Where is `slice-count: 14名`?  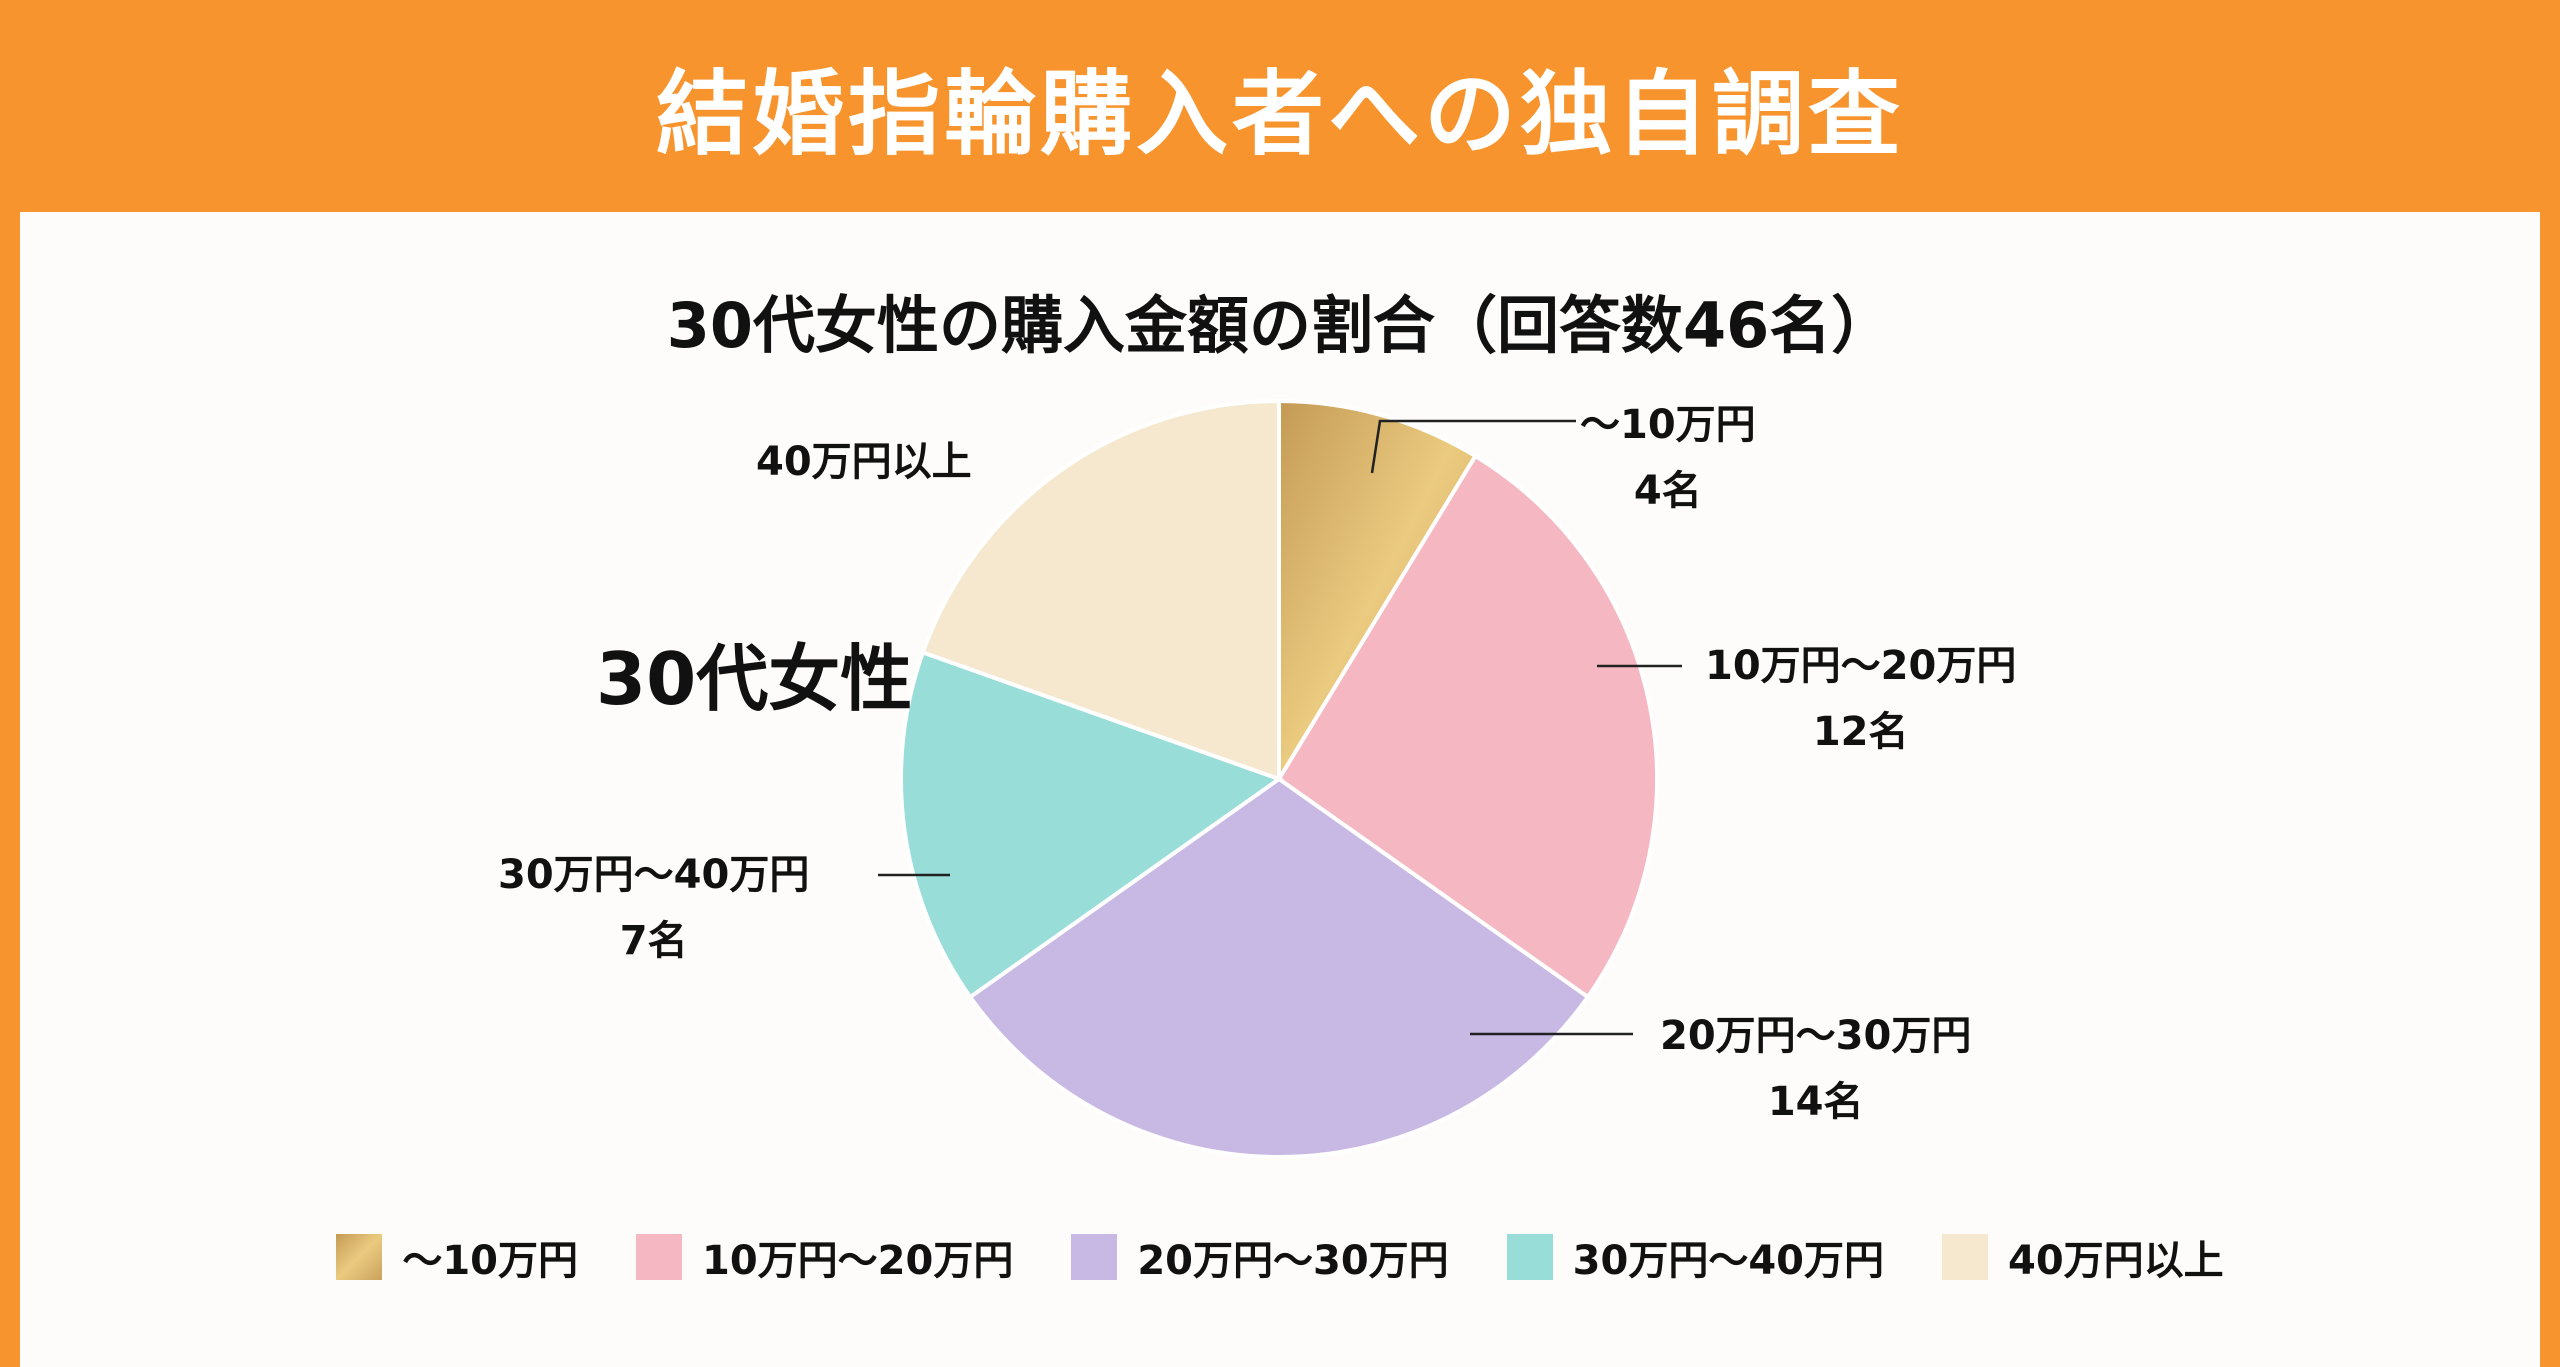 slice-count: 14名 is located at coordinates (1815, 1102).